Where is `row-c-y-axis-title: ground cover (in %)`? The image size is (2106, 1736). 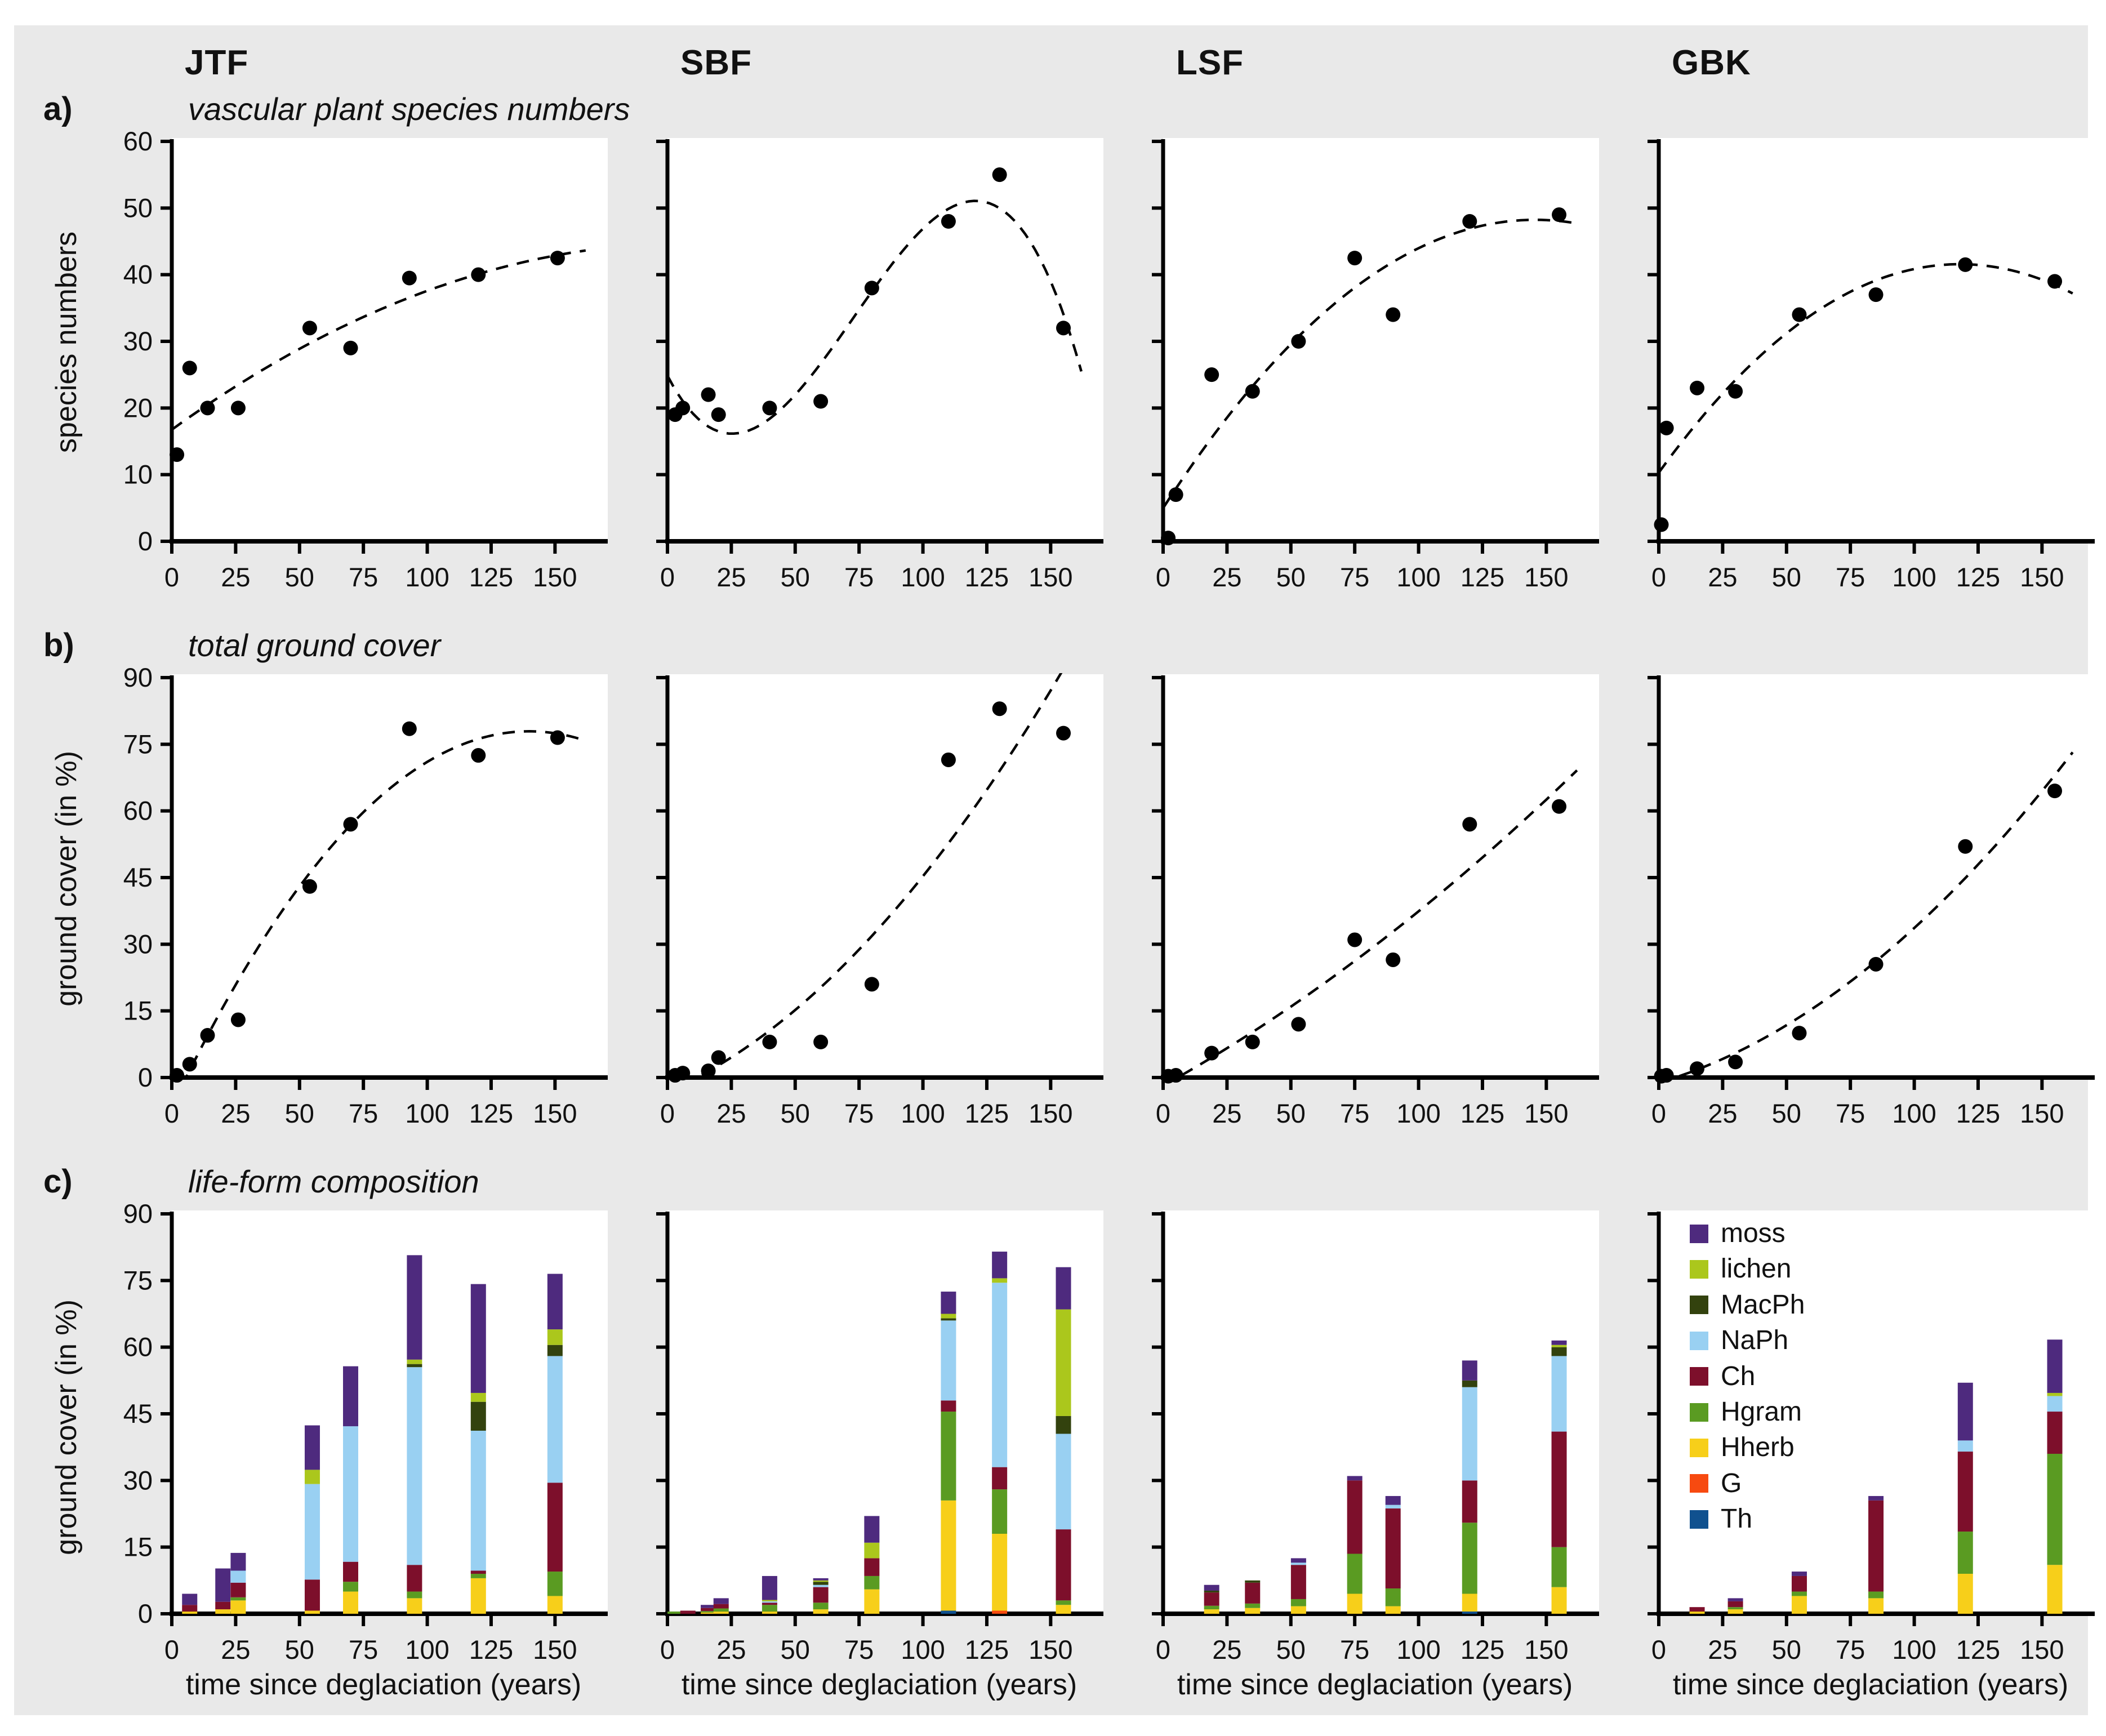
row-c-y-axis-title: ground cover (in %) is located at coordinates (66, 1427).